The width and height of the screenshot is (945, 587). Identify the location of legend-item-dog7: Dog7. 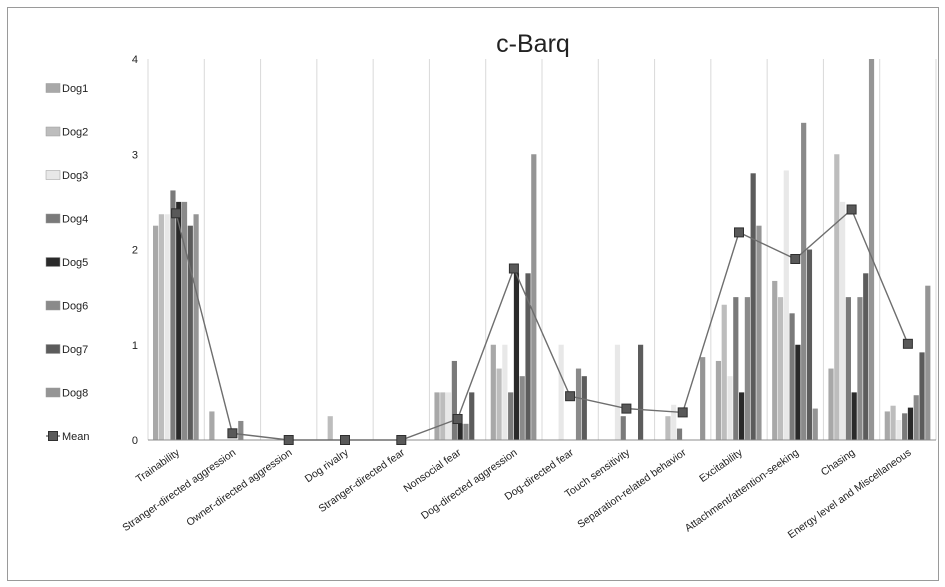
(66, 350).